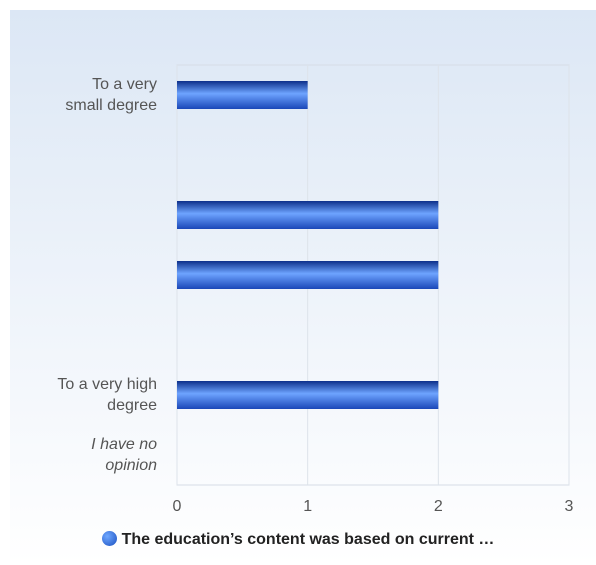 Image resolution: width=596 pixels, height=565 pixels. Describe the element at coordinates (107, 395) in the screenshot. I see `y-tick-label: To a very high degree` at that location.